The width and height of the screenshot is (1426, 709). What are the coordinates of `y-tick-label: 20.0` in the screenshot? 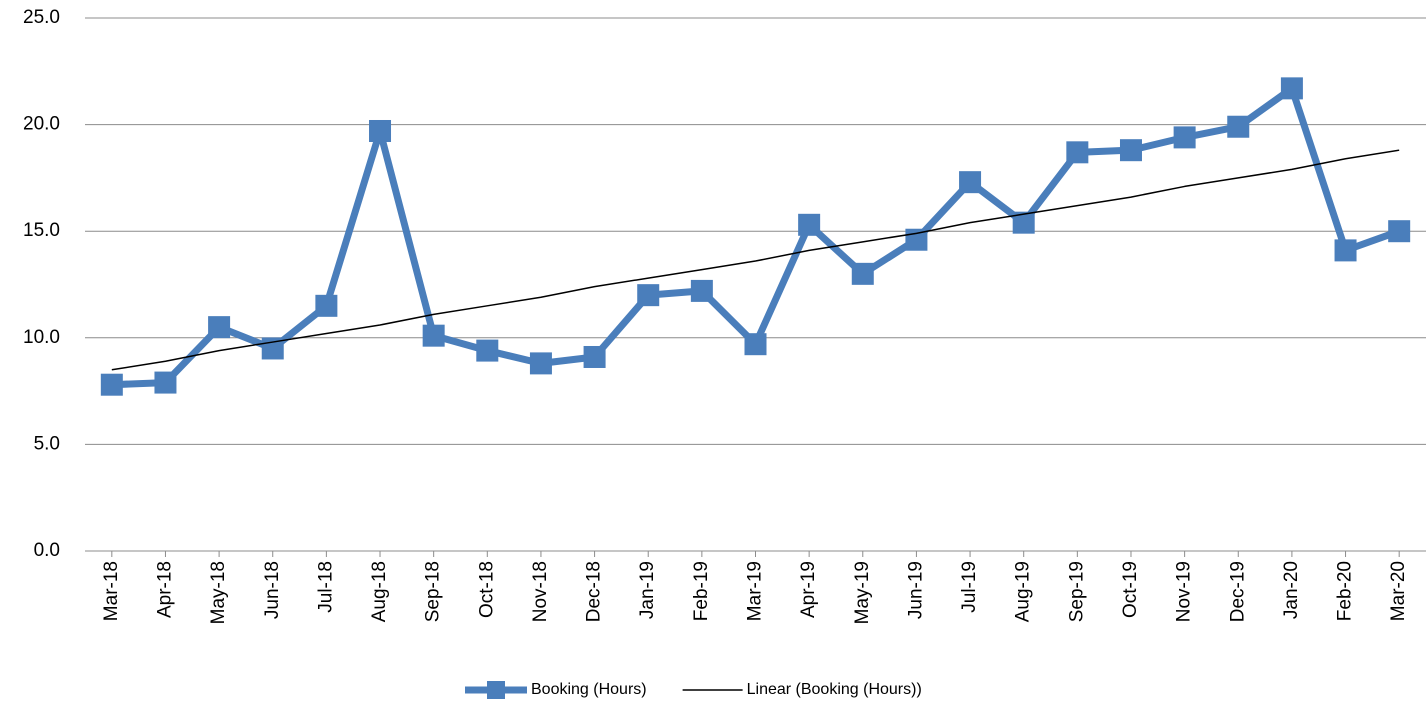 It's located at (41, 124).